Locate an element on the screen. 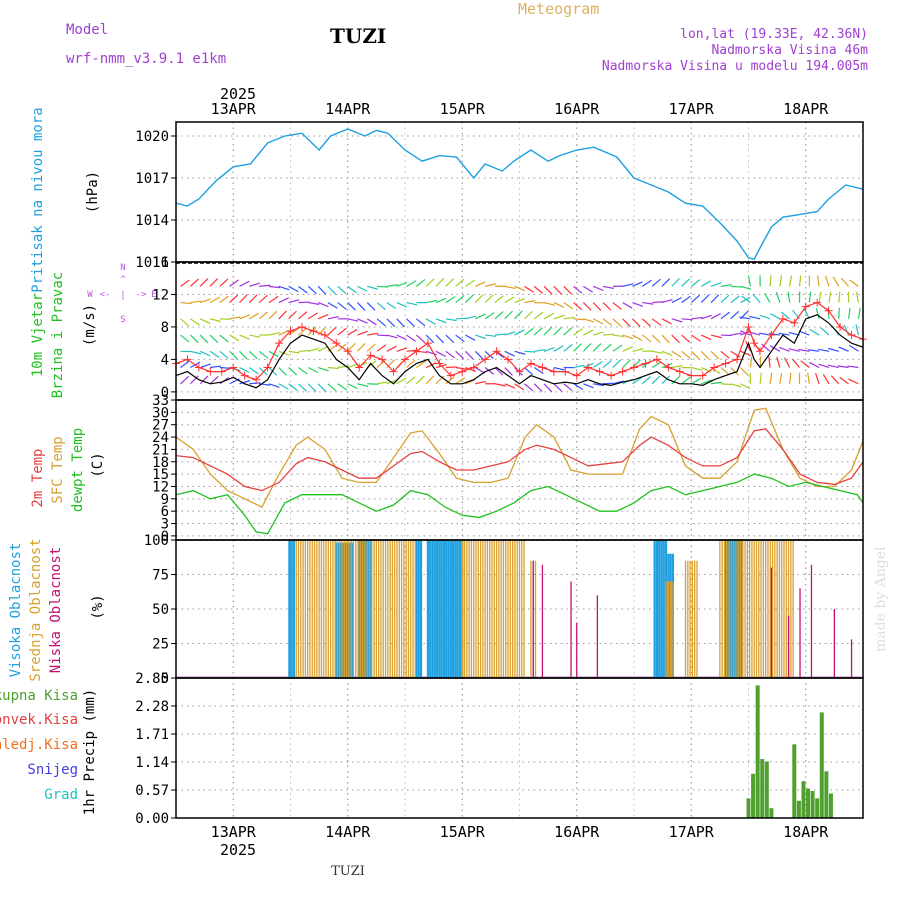 Image resolution: width=900 pixels, height=900 pixels. x-tick-label-top: 18APR is located at coordinates (806, 109).